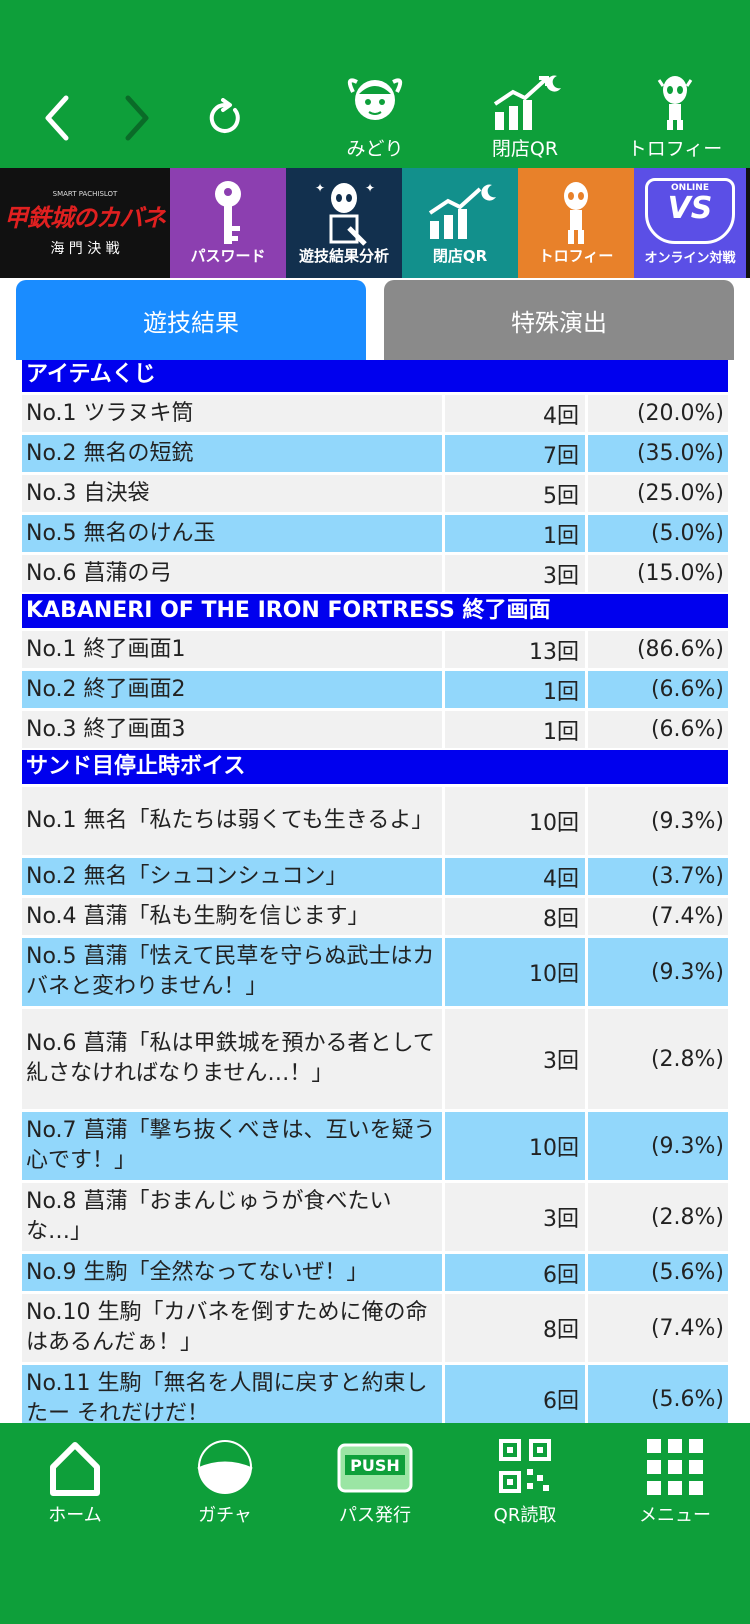 The width and height of the screenshot is (750, 1624). I want to click on bottom-nav-qr-label: QR読取, so click(525, 1515).